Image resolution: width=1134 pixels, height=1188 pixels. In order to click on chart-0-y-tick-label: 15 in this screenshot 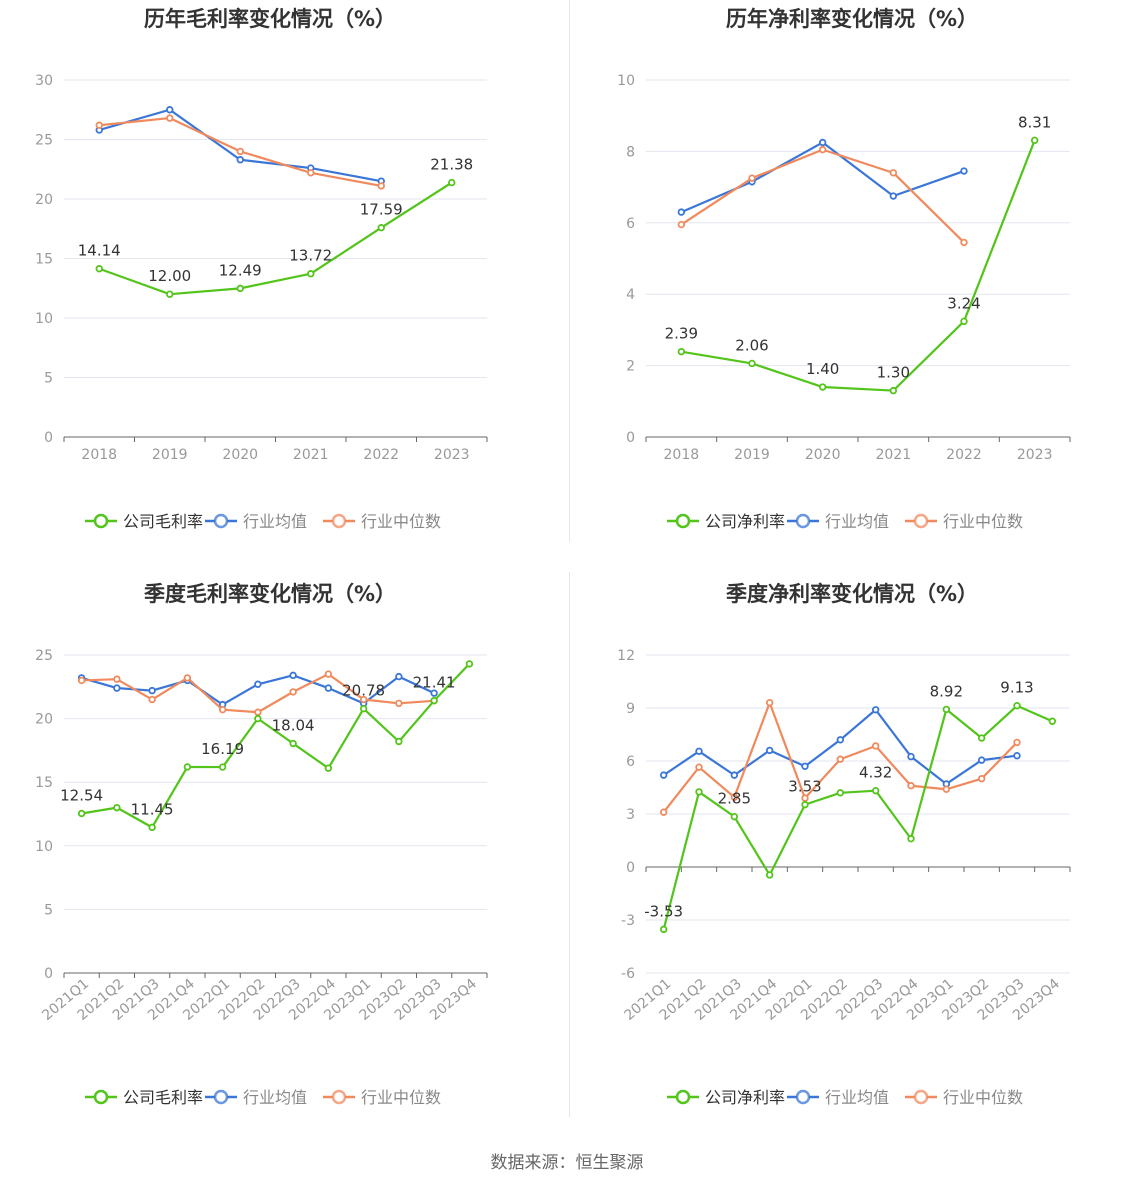, I will do `click(44, 260)`.